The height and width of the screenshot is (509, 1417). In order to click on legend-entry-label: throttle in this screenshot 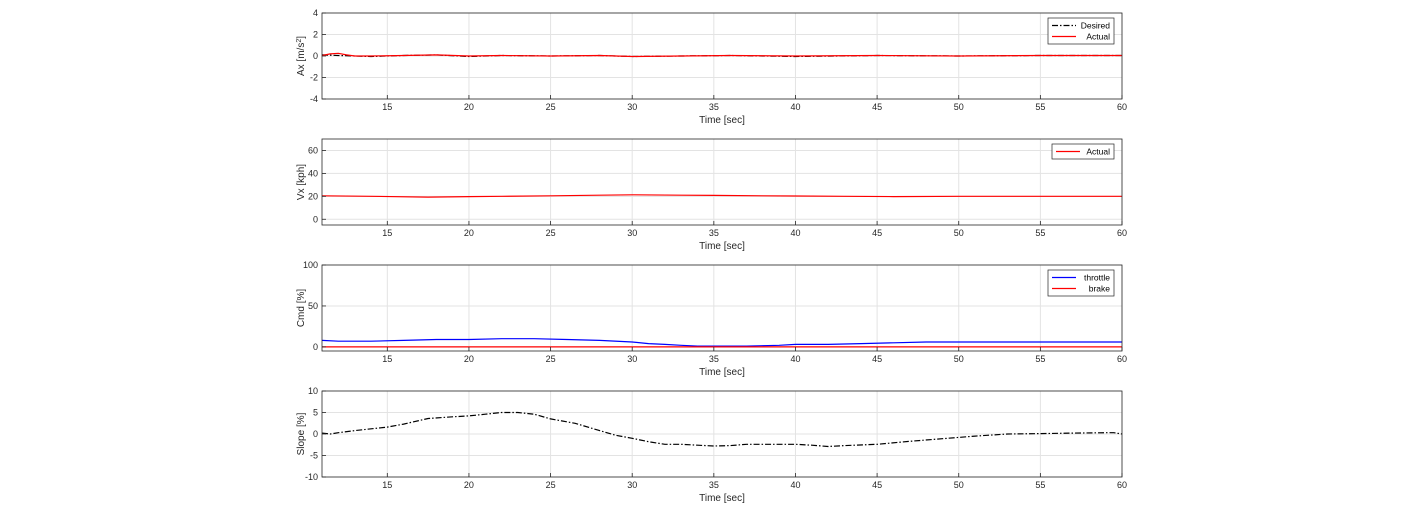, I will do `click(1097, 278)`.